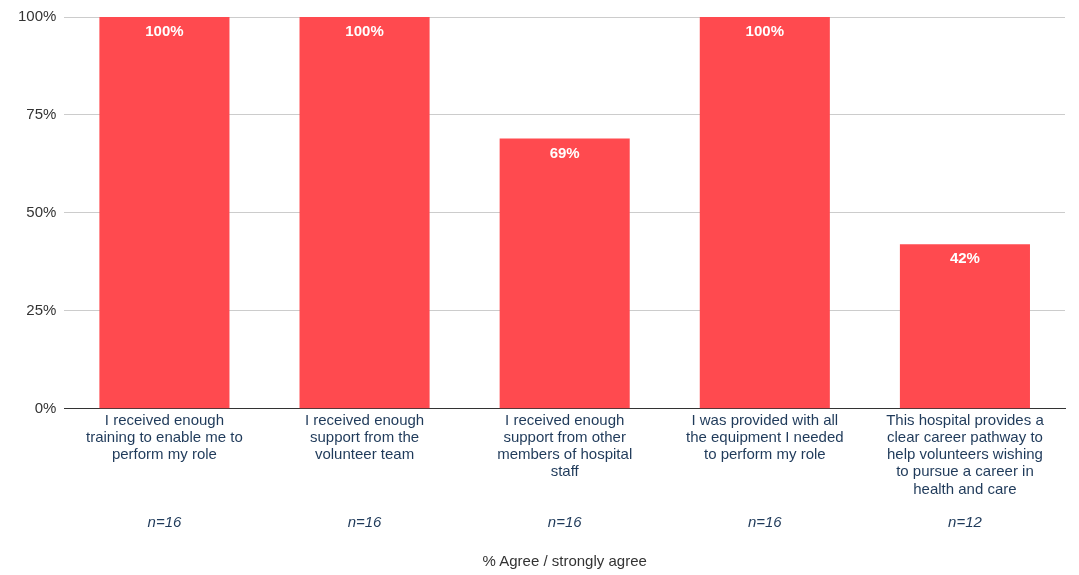  What do you see at coordinates (364, 436) in the screenshot?
I see `x-tick-label: I received enough support from the volunteer team` at bounding box center [364, 436].